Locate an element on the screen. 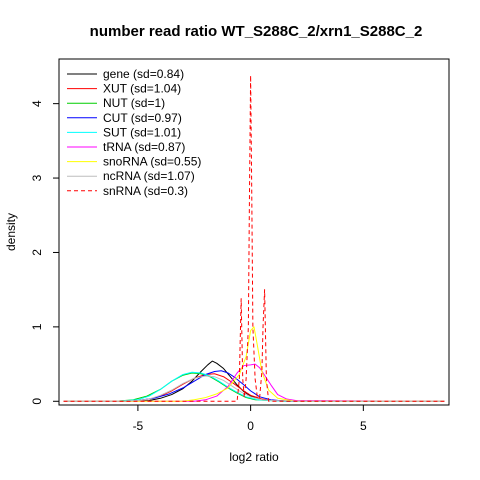  y-axis: 0 1 2 3 4 is located at coordinates (45, 252).